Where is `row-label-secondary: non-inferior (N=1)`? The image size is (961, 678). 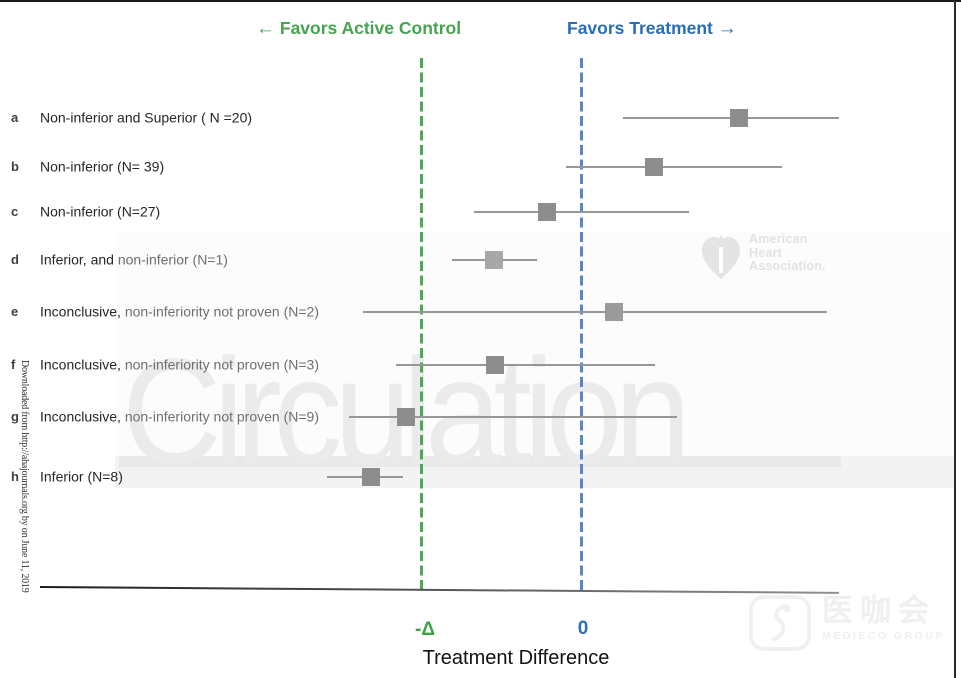
row-label-secondary: non-inferior (N=1) is located at coordinates (172, 259).